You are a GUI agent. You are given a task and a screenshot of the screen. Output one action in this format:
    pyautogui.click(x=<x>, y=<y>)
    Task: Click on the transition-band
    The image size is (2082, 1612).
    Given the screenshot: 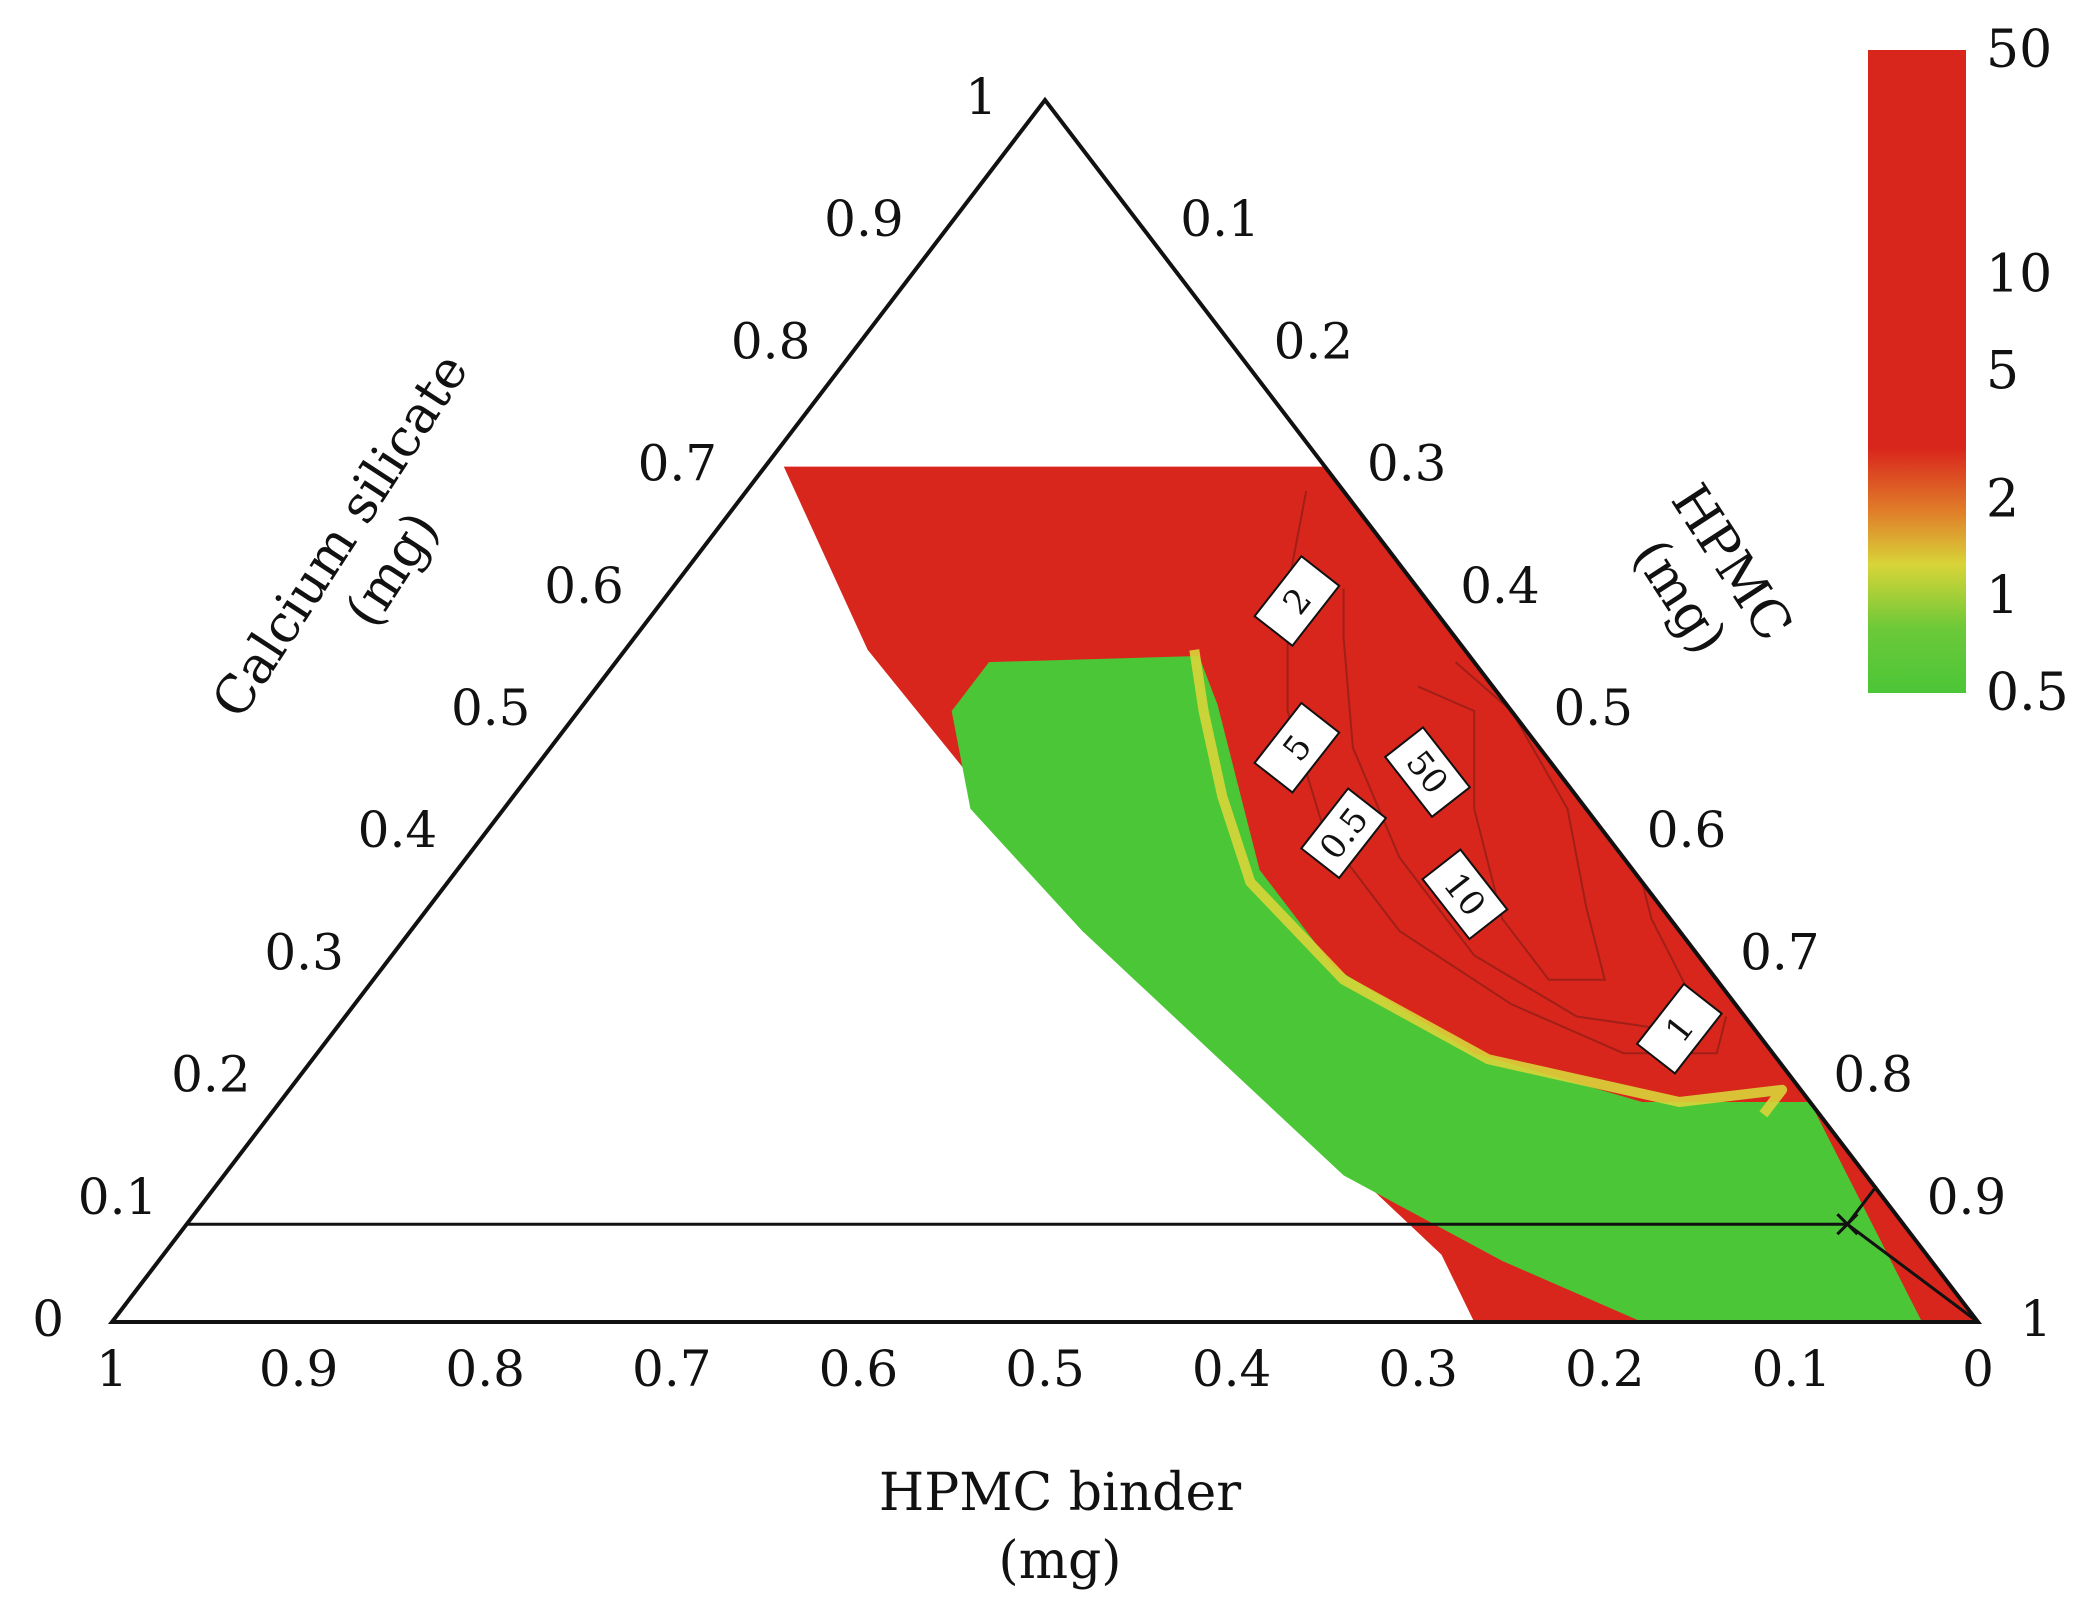 What is the action you would take?
    pyautogui.click(x=1488, y=883)
    